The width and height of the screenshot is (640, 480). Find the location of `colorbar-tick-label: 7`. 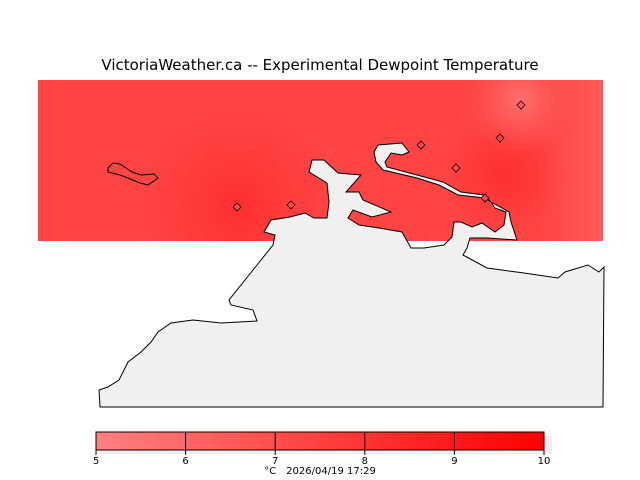

colorbar-tick-label: 7 is located at coordinates (275, 461).